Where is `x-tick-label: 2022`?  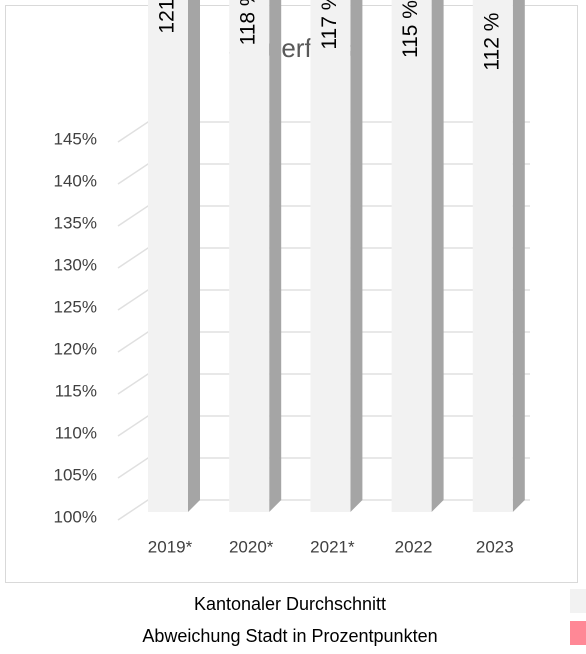 x-tick-label: 2022 is located at coordinates (414, 546).